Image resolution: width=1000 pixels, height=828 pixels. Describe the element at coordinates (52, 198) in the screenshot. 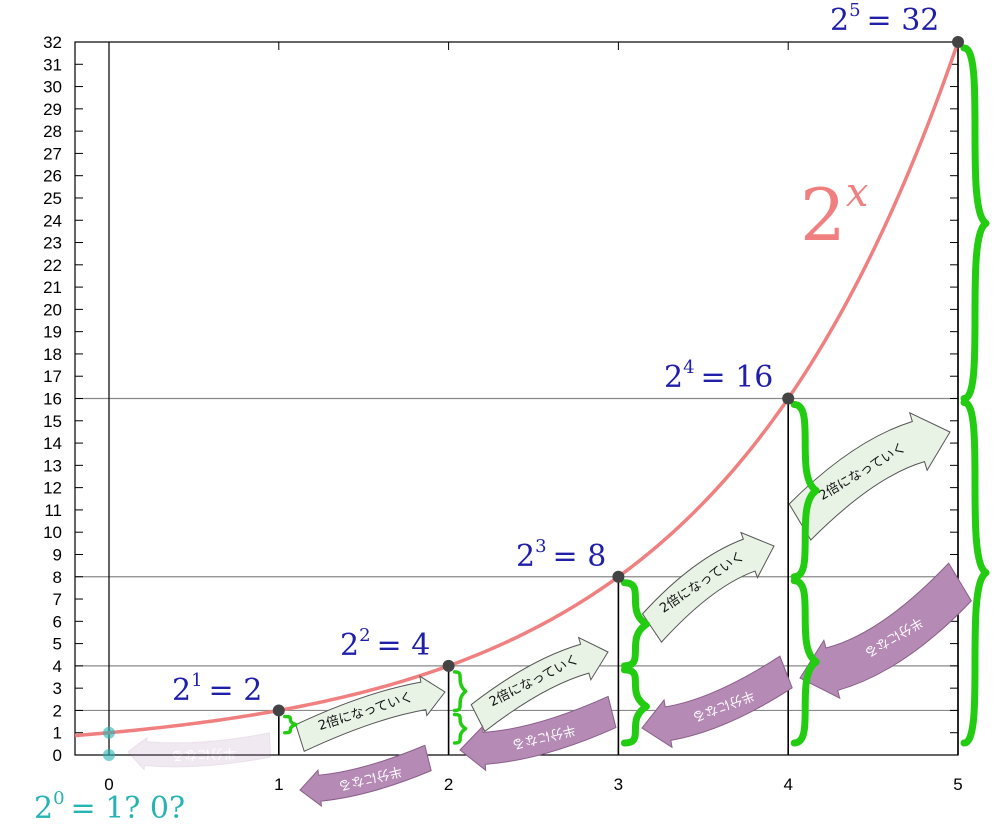

I see `y-tick-label: 25` at that location.